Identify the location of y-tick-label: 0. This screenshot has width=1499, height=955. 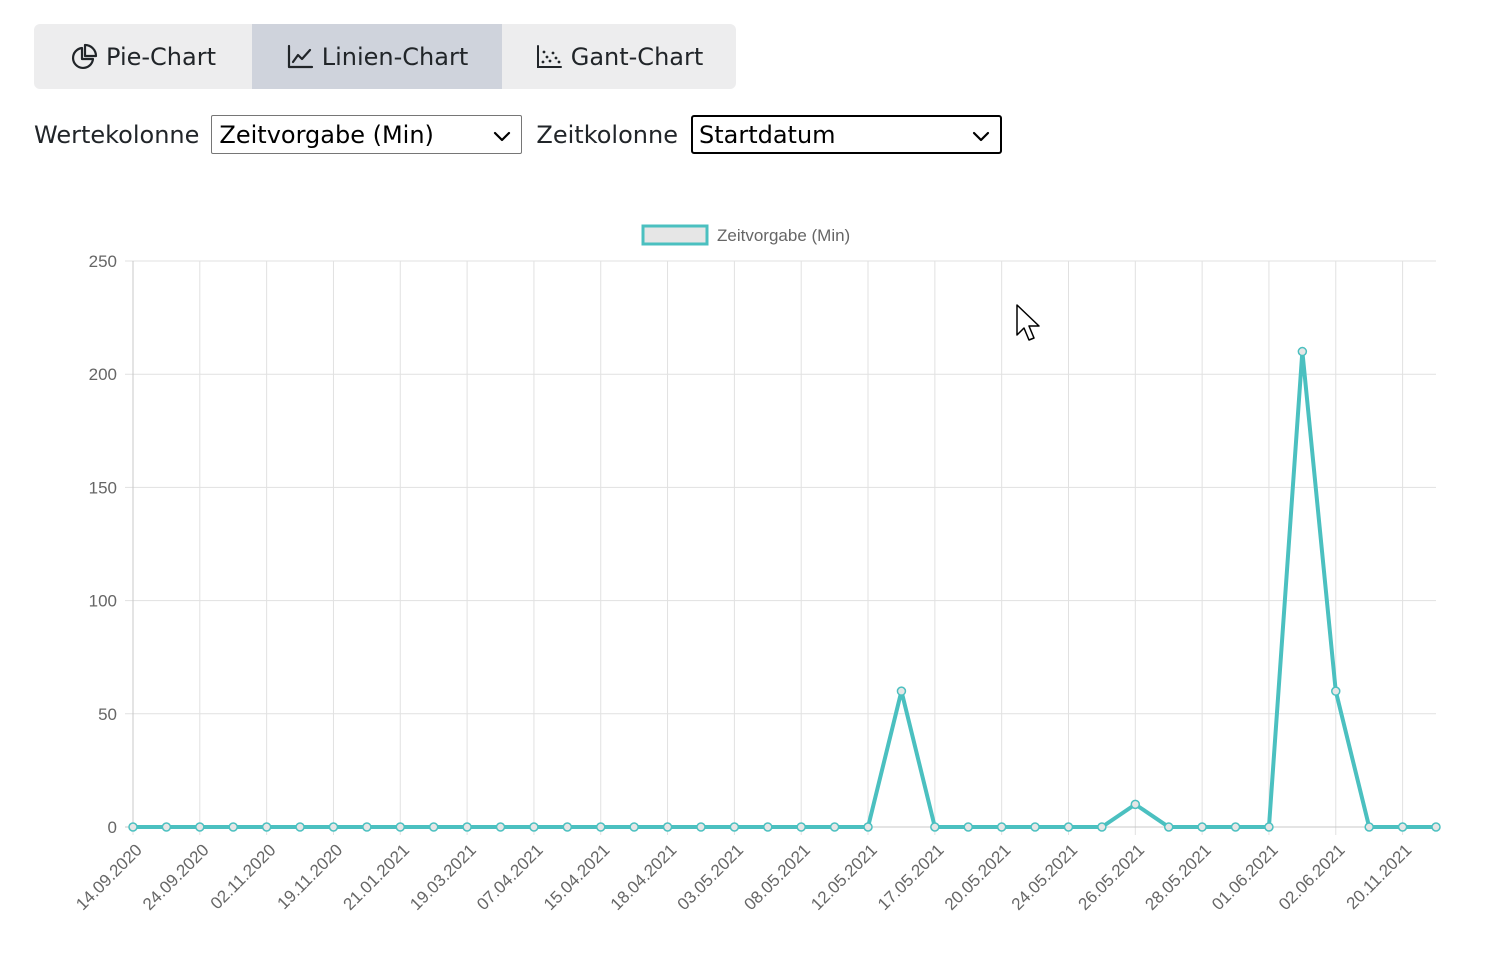
(112, 827).